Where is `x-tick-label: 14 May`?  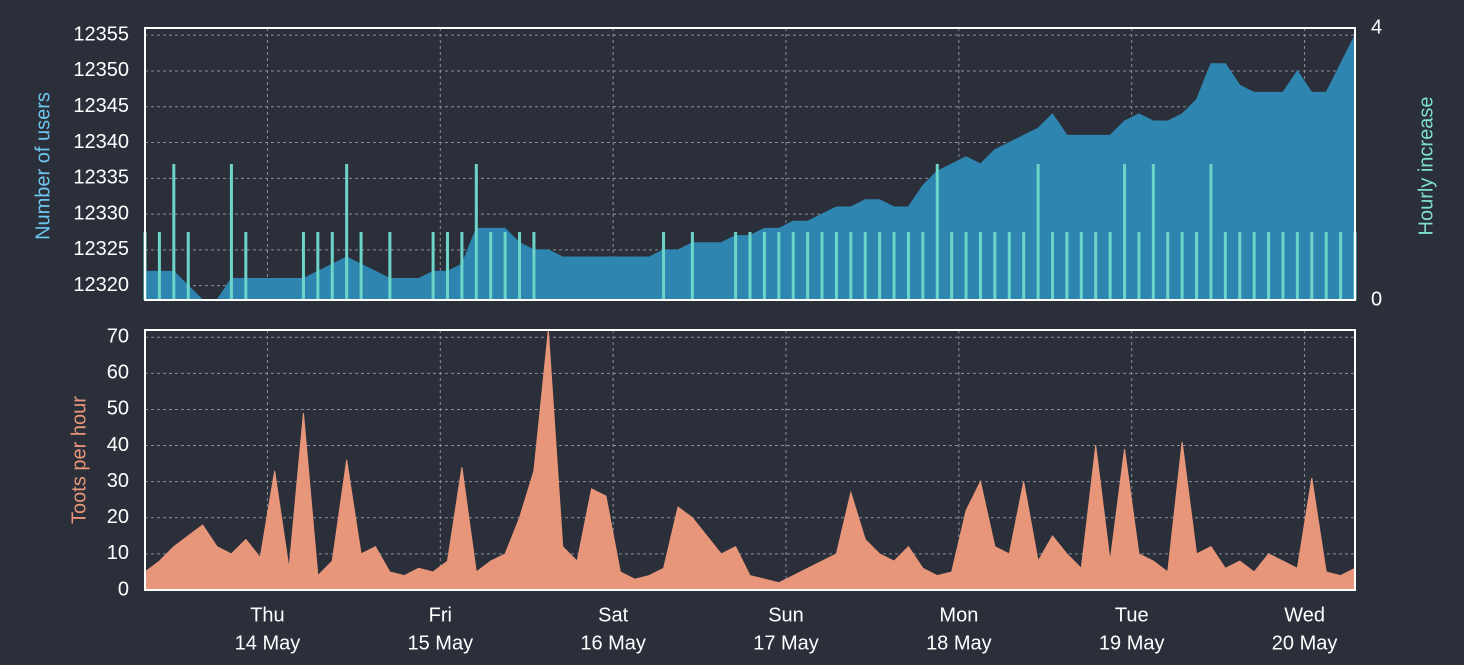
x-tick-label: 14 May is located at coordinates (268, 643).